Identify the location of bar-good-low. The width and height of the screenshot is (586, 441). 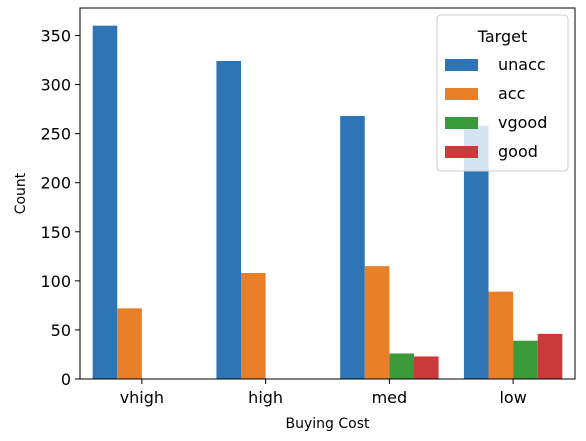
(550, 356).